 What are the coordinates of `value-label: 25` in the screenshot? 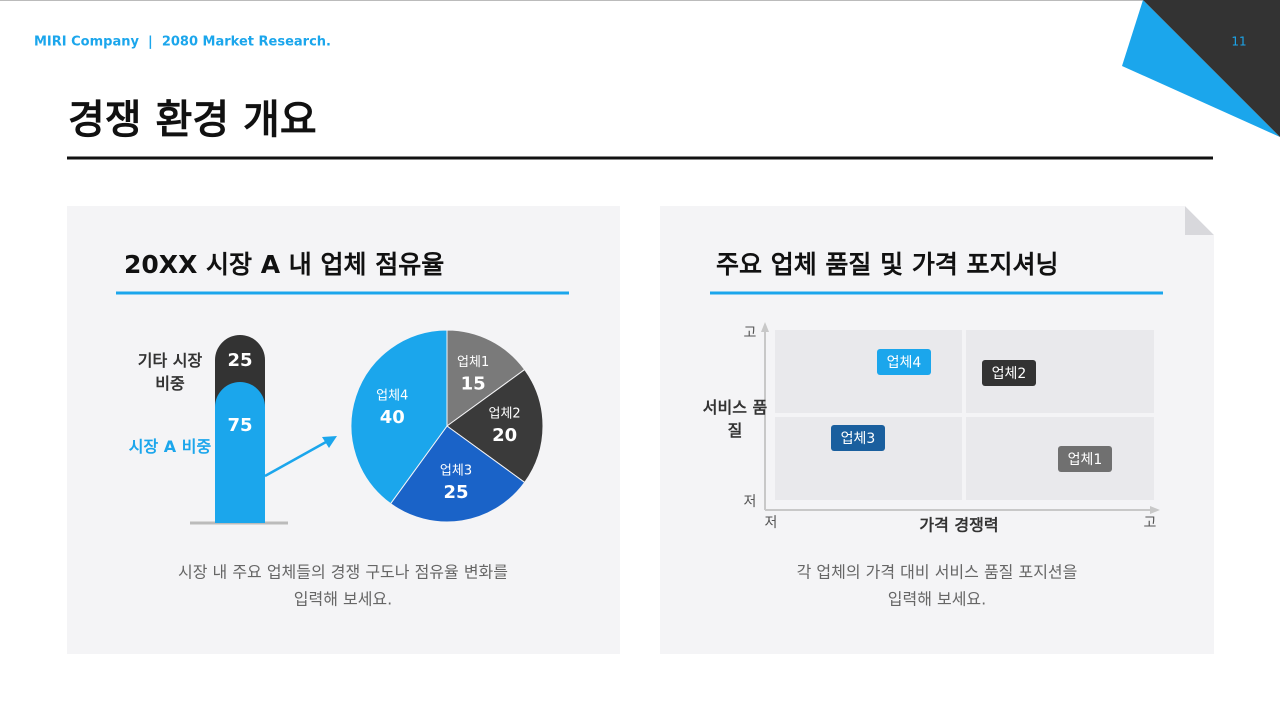 It's located at (239, 360).